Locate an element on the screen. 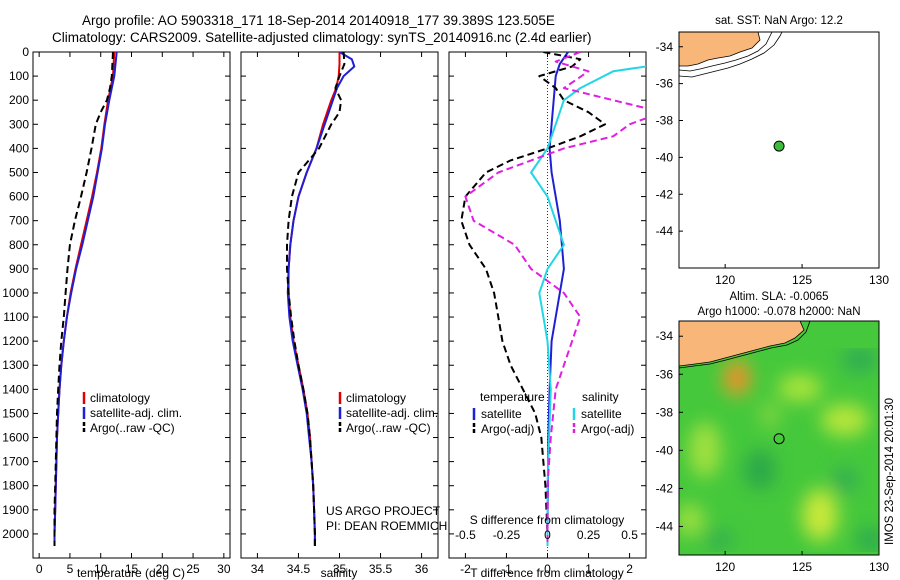 This screenshot has width=900, height=580. x-tick-label: 34 is located at coordinates (258, 569).